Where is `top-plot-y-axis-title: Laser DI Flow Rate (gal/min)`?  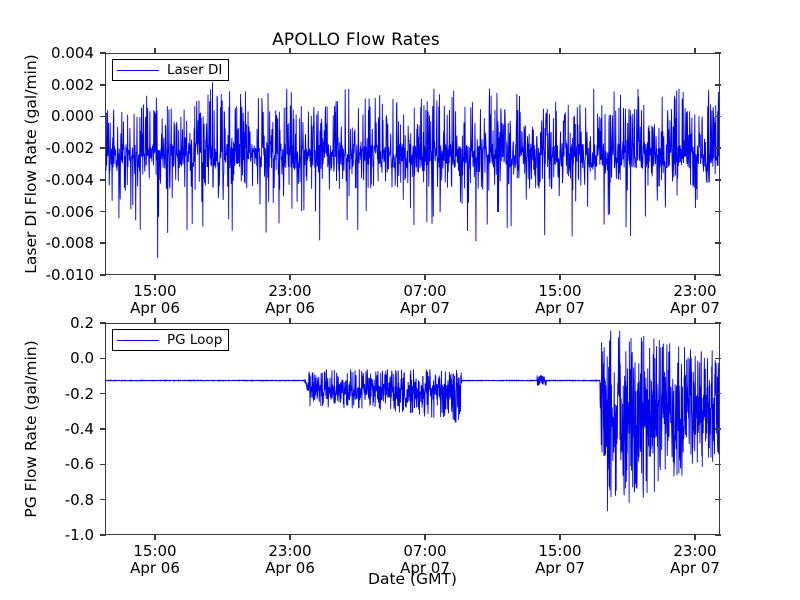
top-plot-y-axis-title: Laser DI Flow Rate (gal/min) is located at coordinates (31, 164).